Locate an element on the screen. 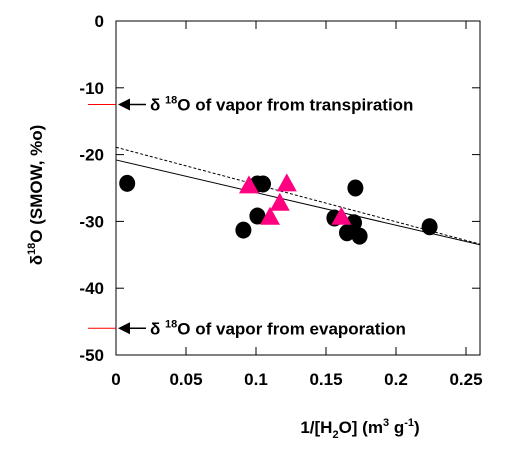  x-axis-label: 1/[H2O] (m3 g-1) is located at coordinates (359, 429).